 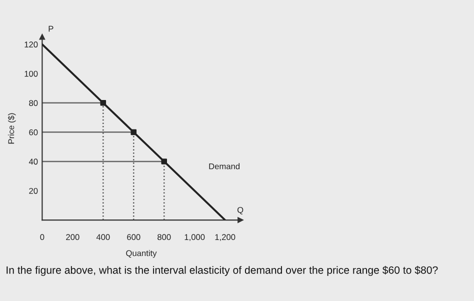 What do you see at coordinates (141, 254) in the screenshot?
I see `x-axis-title: Quantity` at bounding box center [141, 254].